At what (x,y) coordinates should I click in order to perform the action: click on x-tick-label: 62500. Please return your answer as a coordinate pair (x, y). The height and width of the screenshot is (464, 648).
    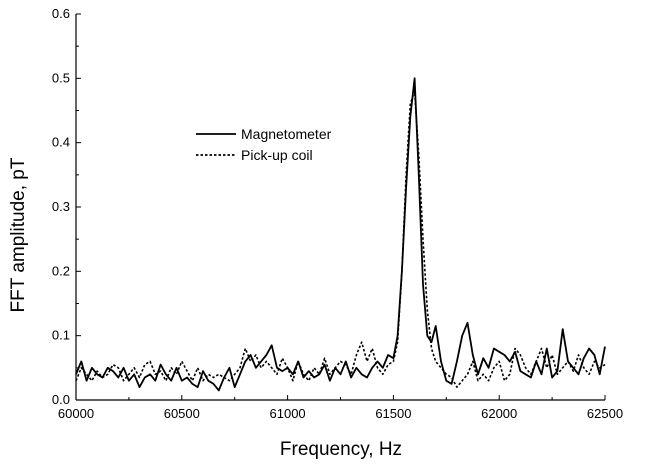
    Looking at the image, I should click on (605, 413).